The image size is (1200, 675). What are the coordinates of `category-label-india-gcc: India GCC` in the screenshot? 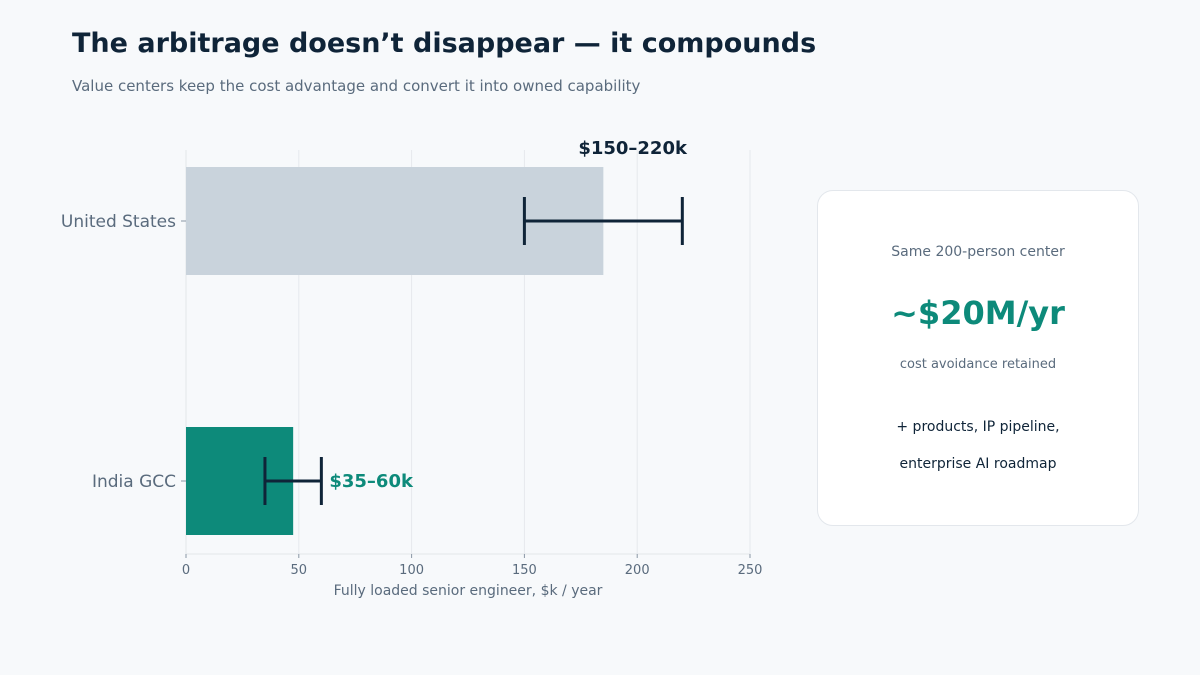 It's located at (134, 482).